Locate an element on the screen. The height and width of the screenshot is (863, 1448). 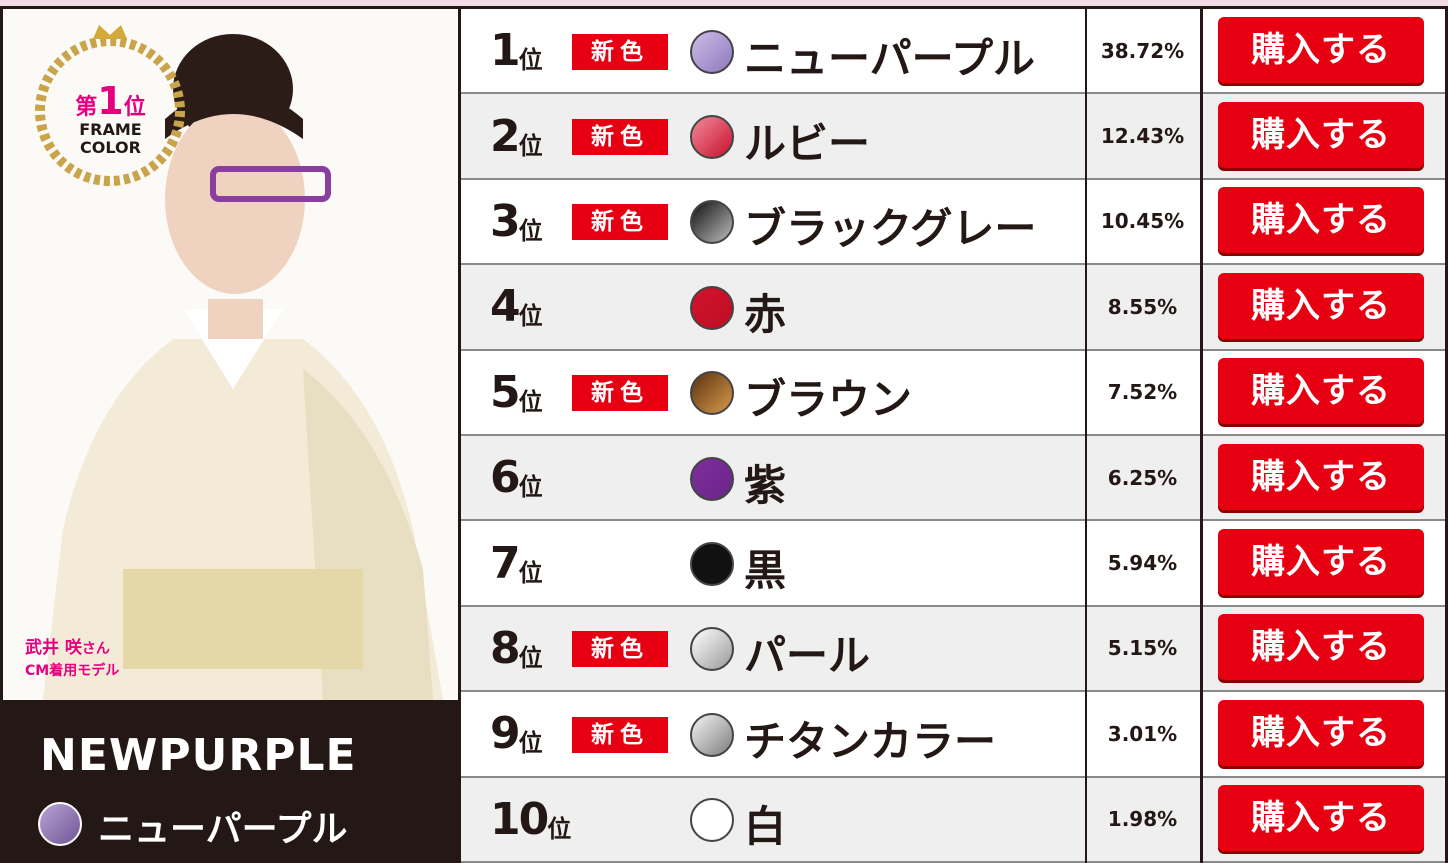
ranking-row: 5 位新色 ブラウン 7.52% 購入する is located at coordinates (954, 393).